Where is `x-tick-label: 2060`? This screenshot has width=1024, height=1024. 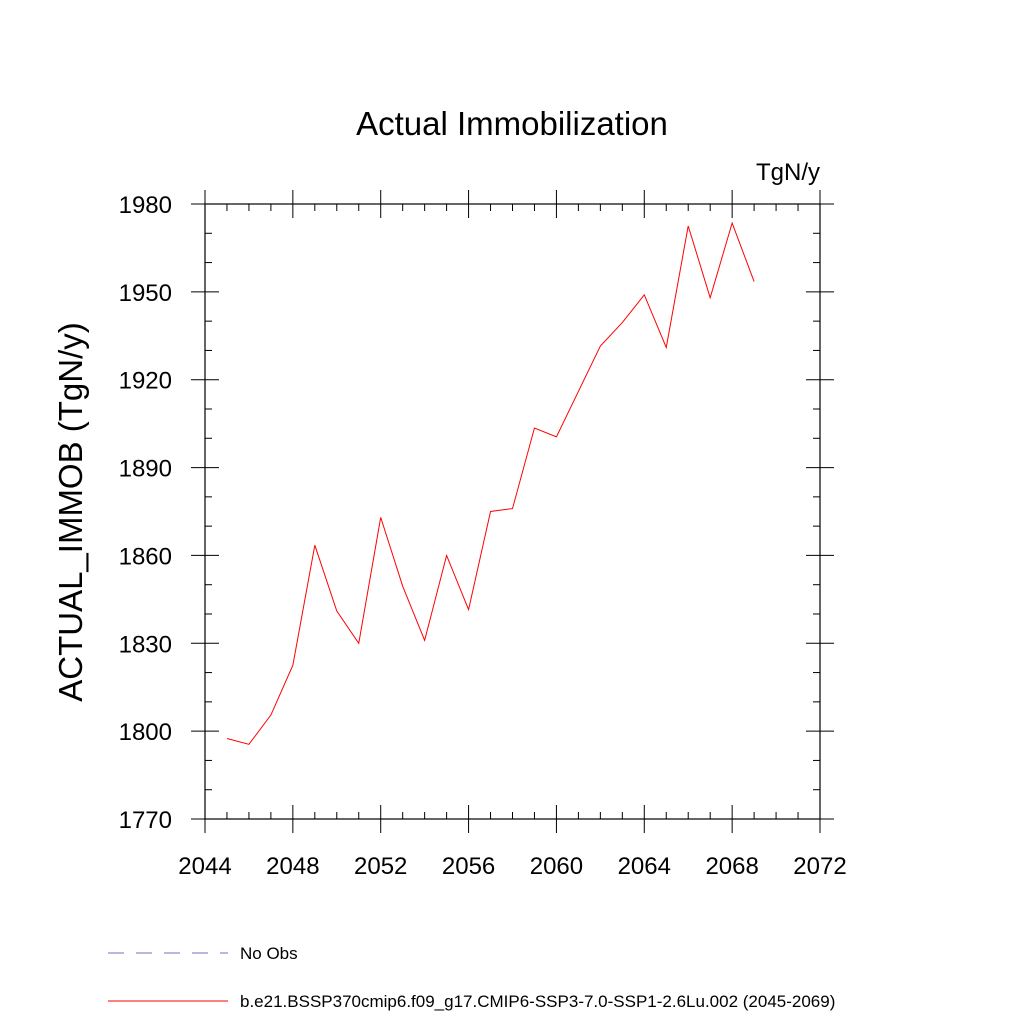 x-tick-label: 2060 is located at coordinates (556, 866).